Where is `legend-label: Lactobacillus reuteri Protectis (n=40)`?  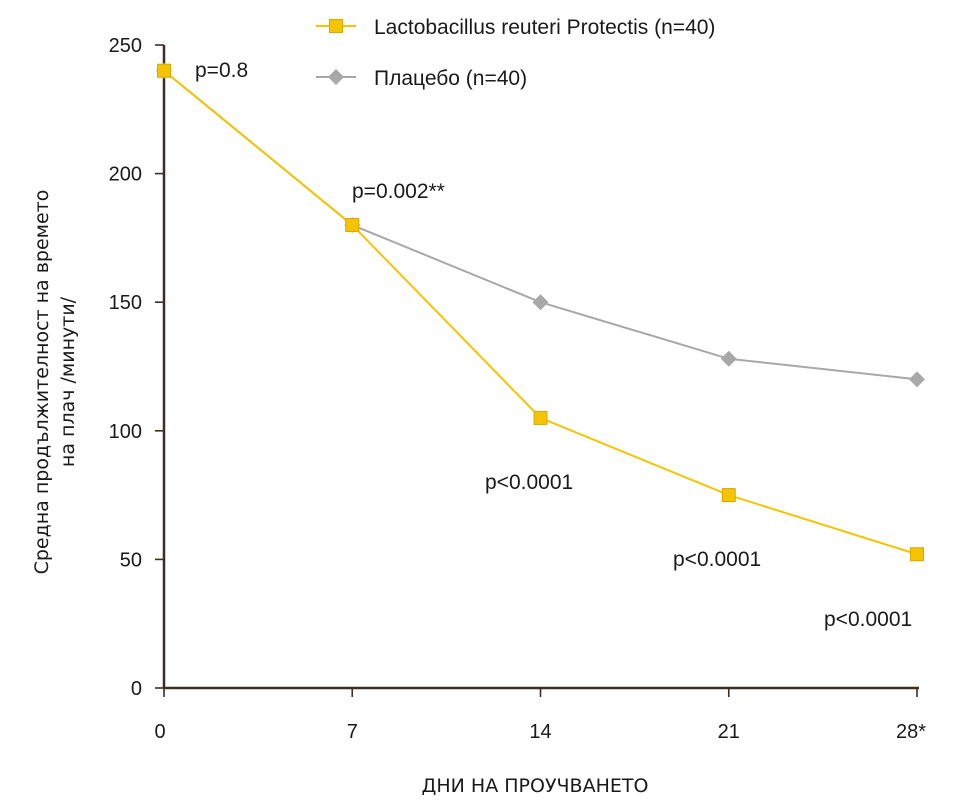
legend-label: Lactobacillus reuteri Protectis (n=40) is located at coordinates (544, 27).